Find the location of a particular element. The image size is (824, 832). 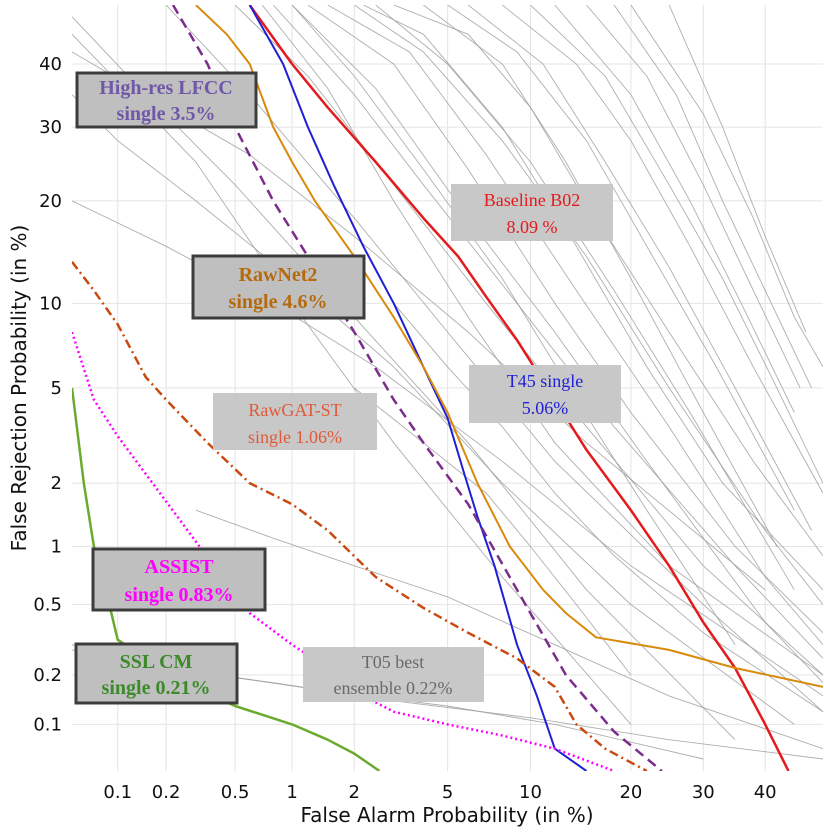

y-tick-label: 5 is located at coordinates (56, 388).